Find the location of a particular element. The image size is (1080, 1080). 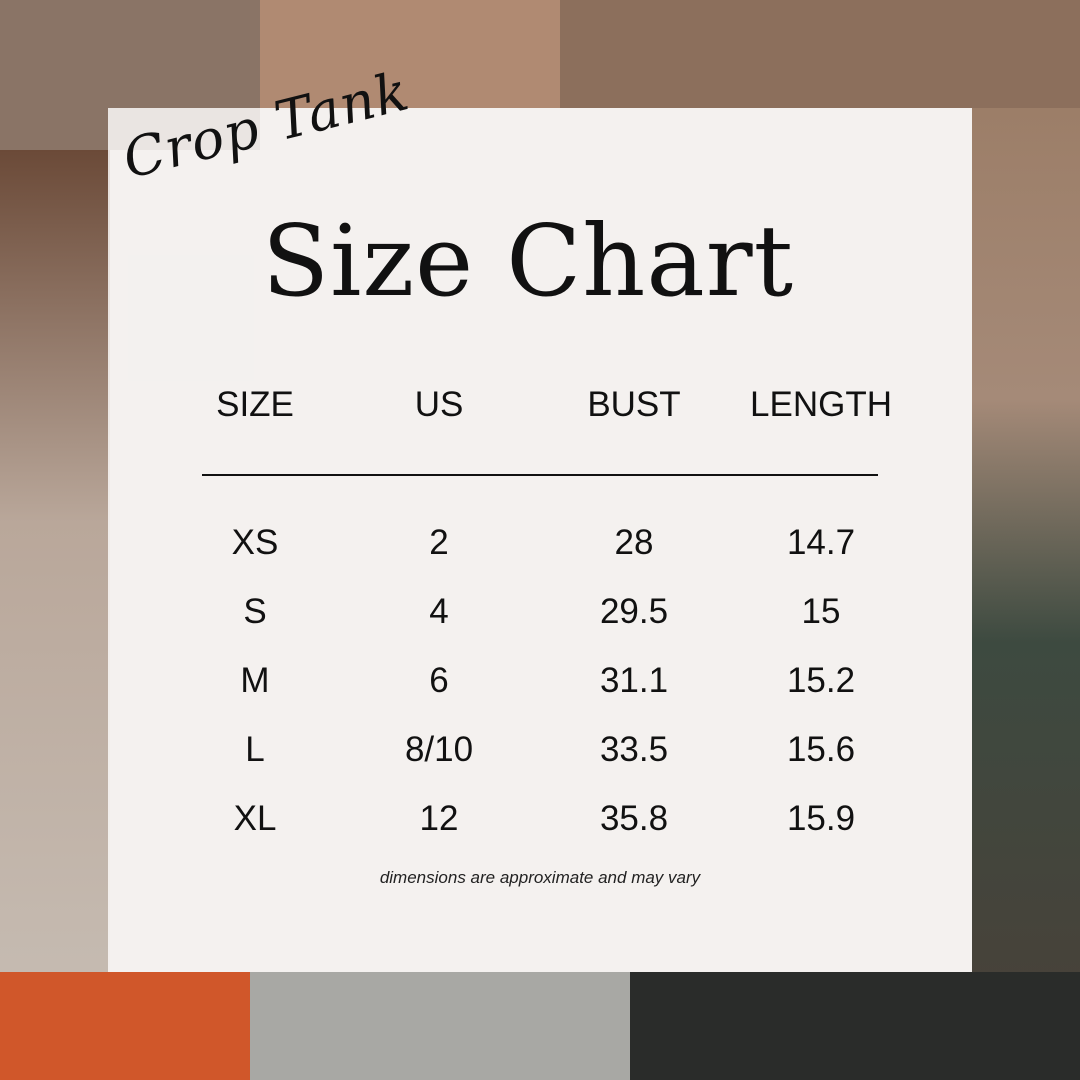

photo-bottom-right is located at coordinates (855, 1026).